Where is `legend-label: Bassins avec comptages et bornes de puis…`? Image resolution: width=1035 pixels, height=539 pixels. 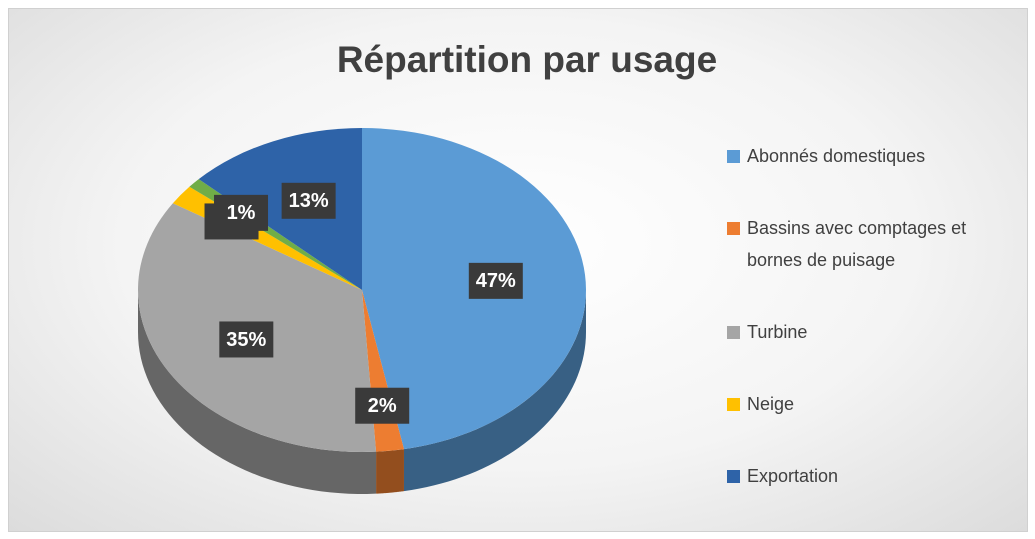
legend-label: Bassins avec comptages et bornes de puis… is located at coordinates (857, 244).